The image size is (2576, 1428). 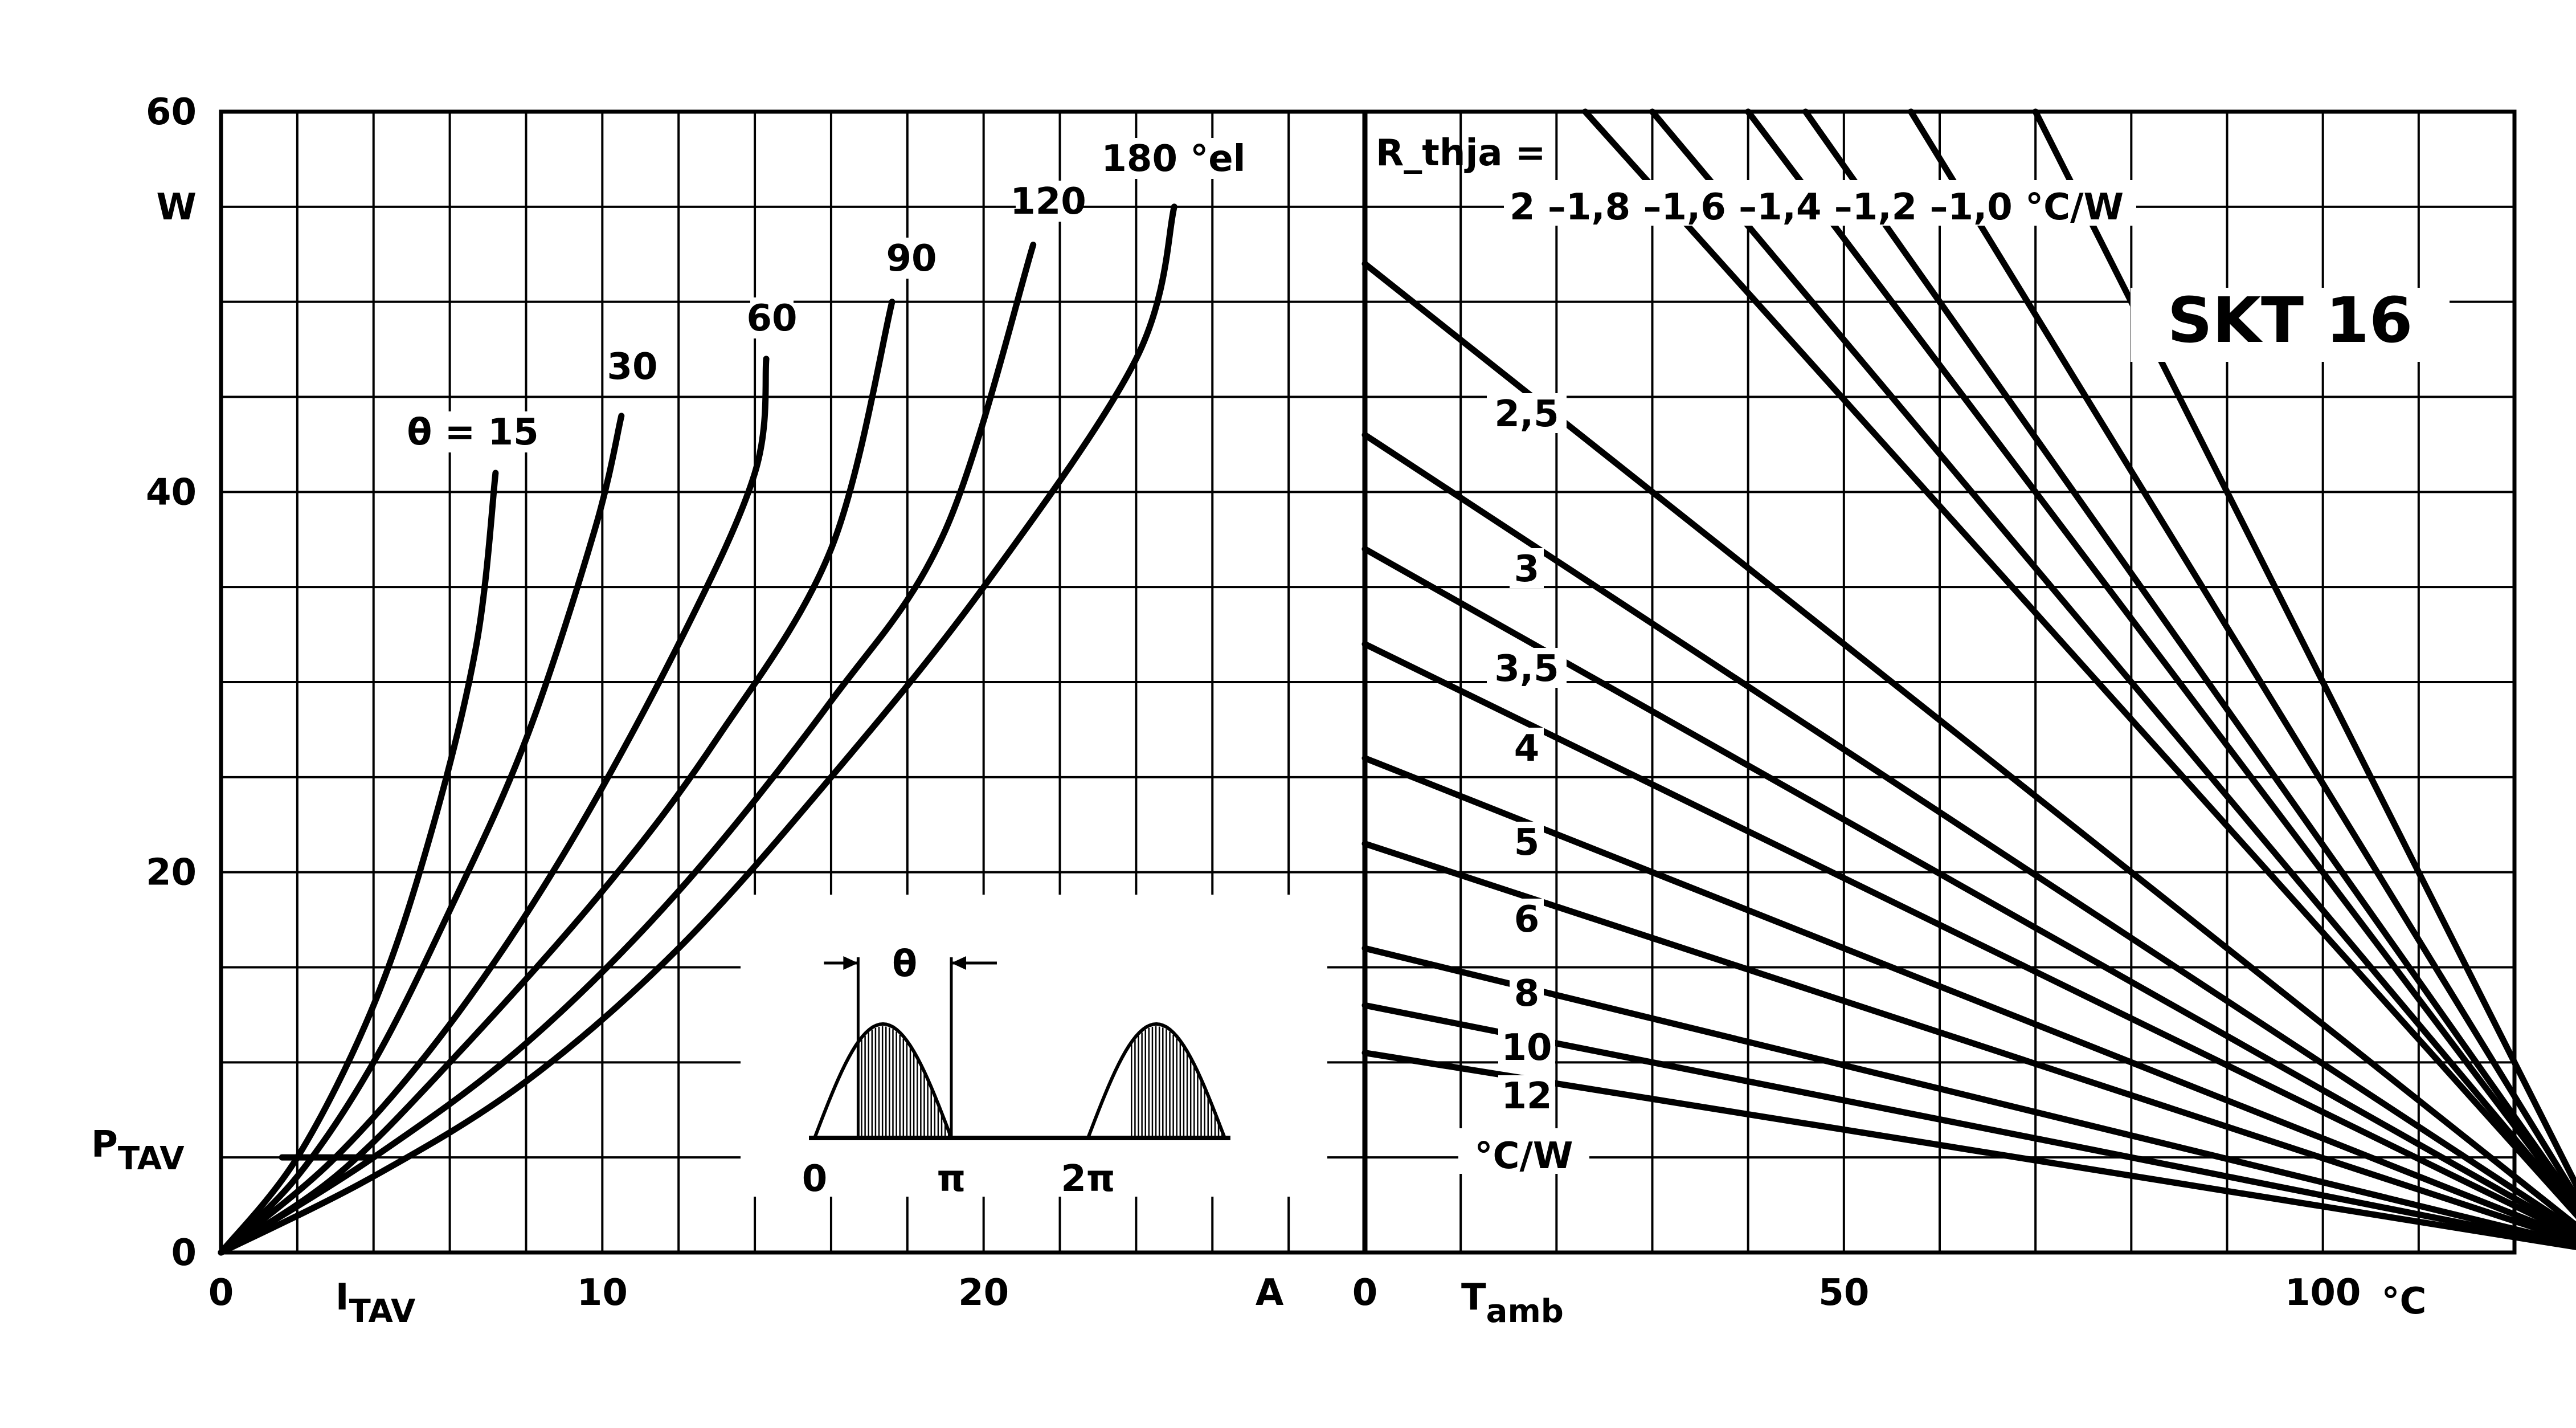 I want to click on y-tick-label: 20, so click(x=171, y=873).